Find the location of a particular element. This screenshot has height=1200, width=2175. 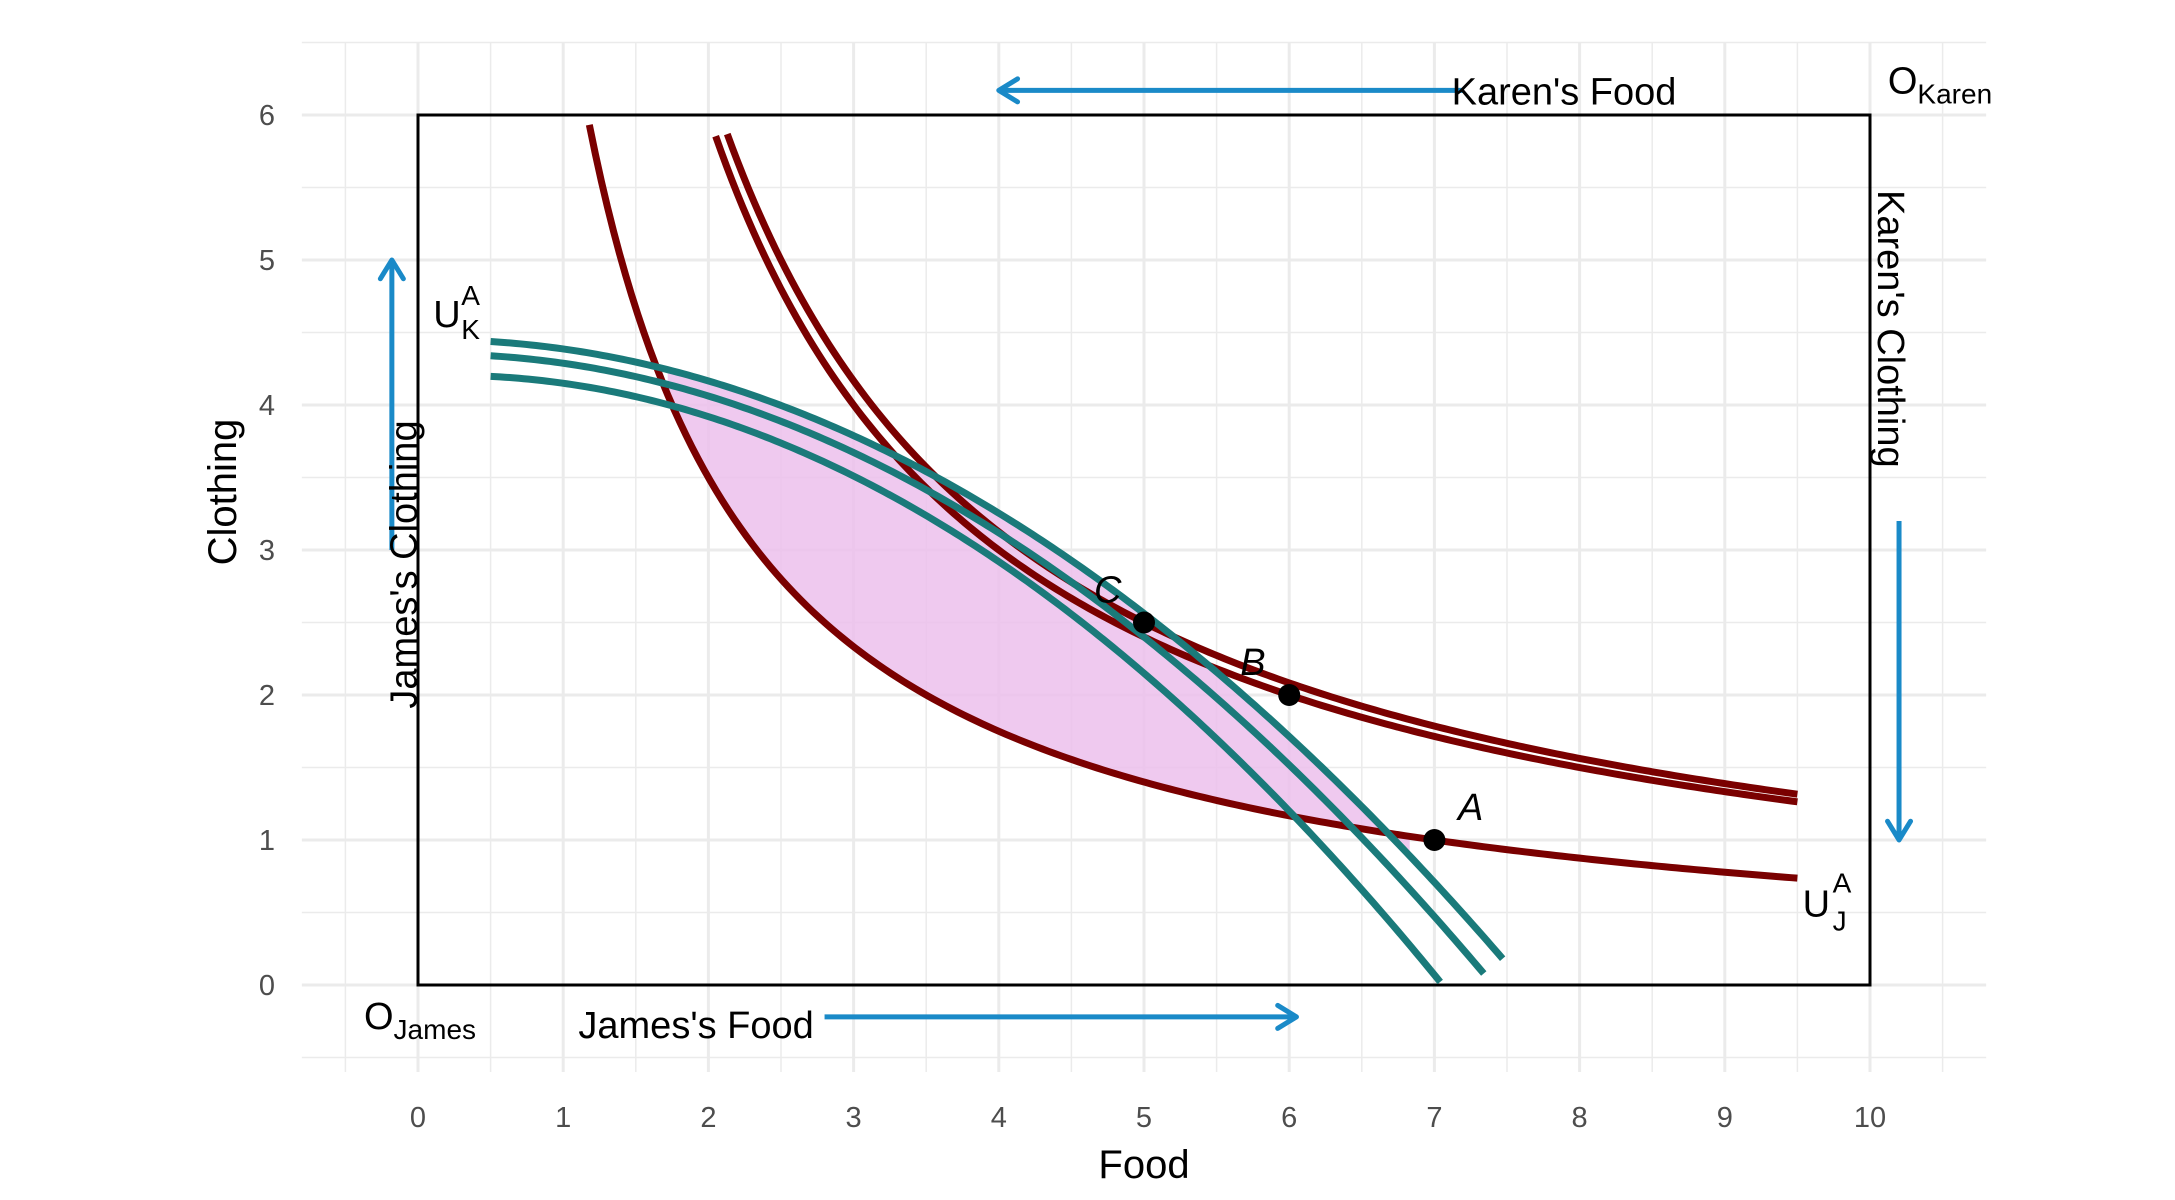

x-tick-label: 8 is located at coordinates (1580, 1118).